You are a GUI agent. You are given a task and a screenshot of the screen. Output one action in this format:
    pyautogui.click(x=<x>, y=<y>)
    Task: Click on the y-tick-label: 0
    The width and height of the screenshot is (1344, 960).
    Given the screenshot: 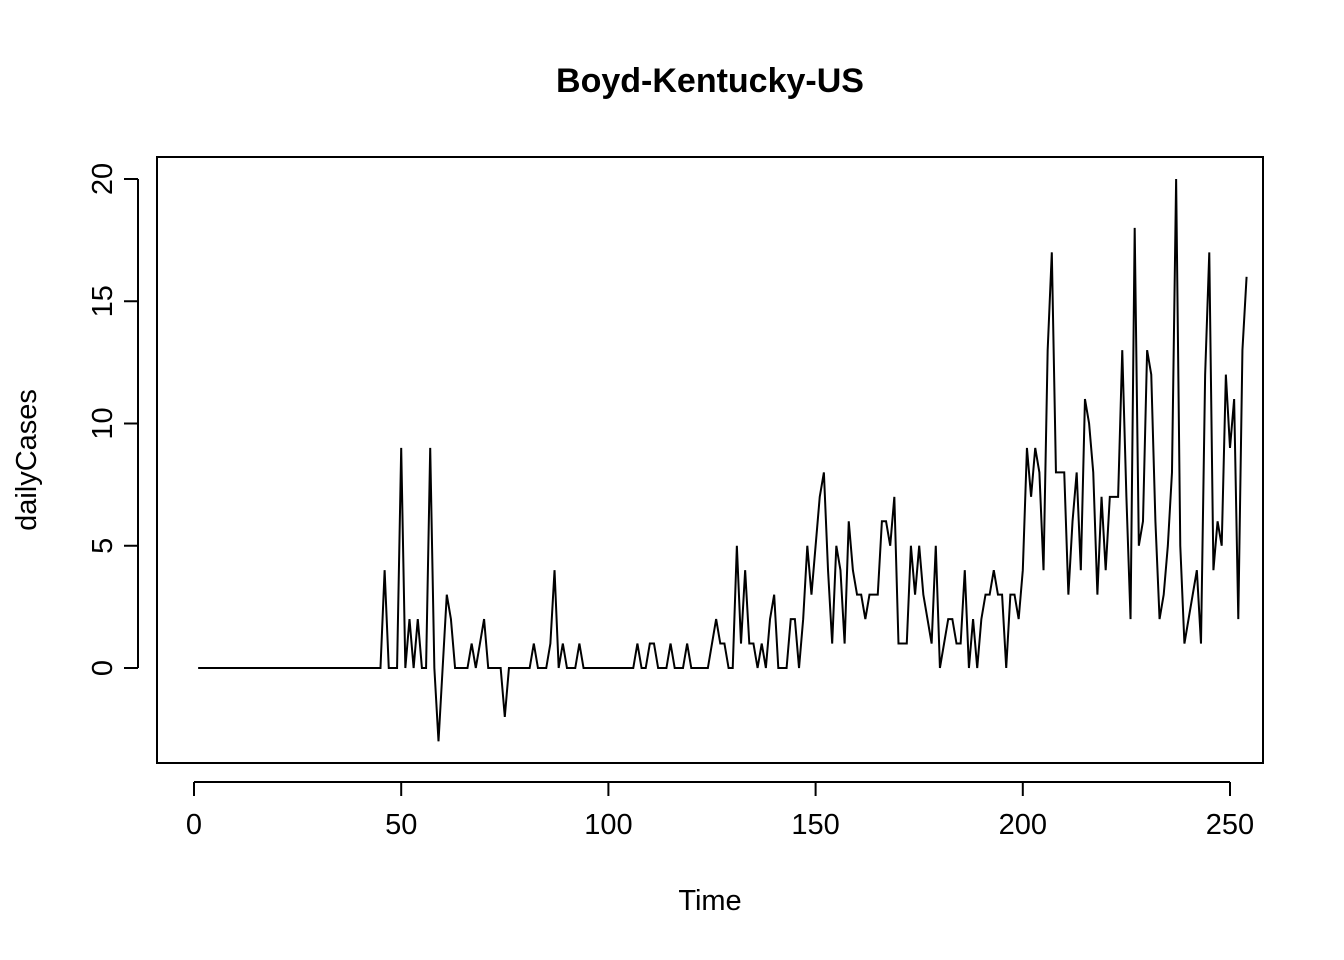 What is the action you would take?
    pyautogui.click(x=103, y=668)
    